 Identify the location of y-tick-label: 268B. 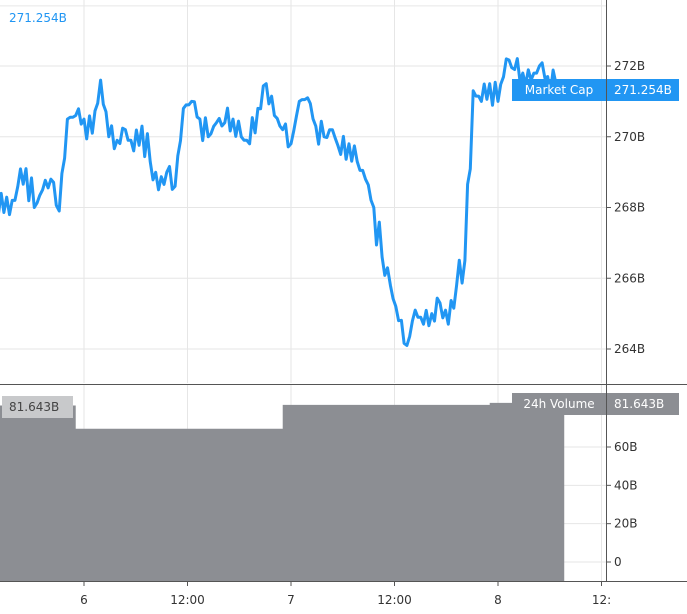
(629, 208).